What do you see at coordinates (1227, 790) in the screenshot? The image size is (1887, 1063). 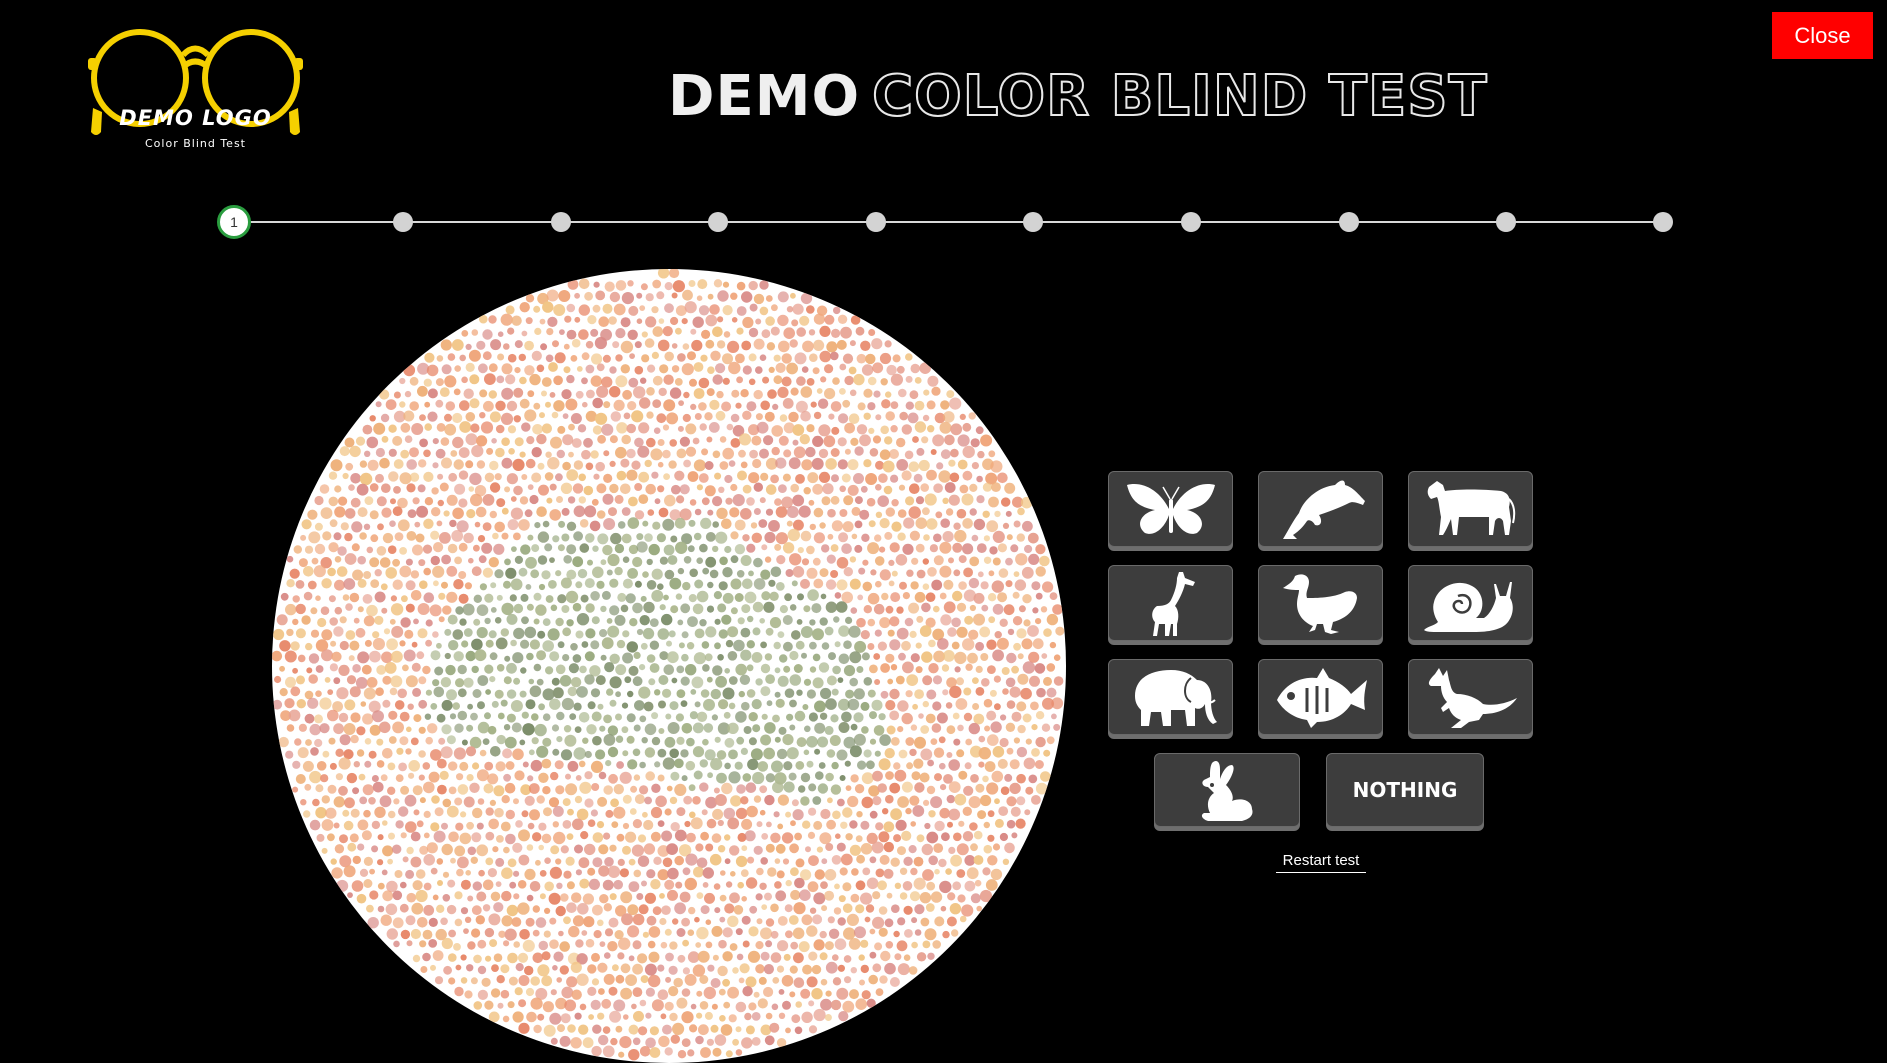 I see `answer-rabbit-button` at bounding box center [1227, 790].